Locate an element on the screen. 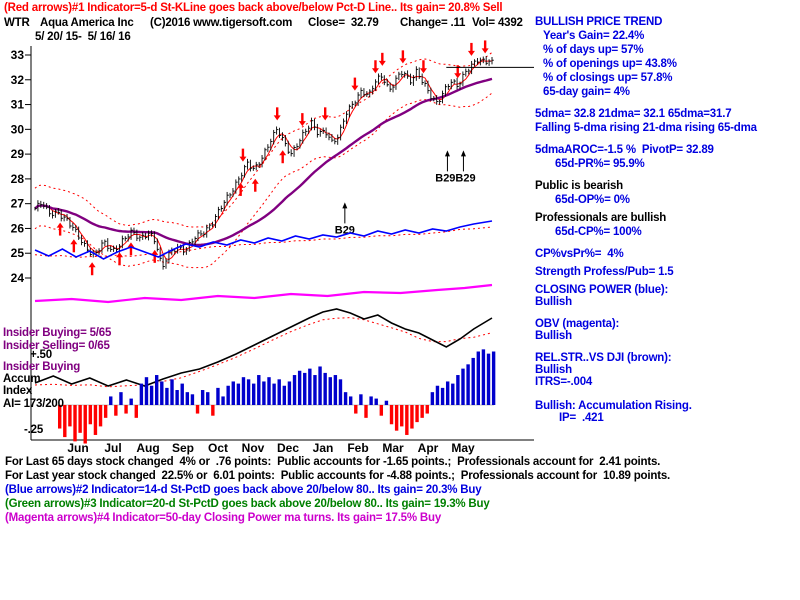 This screenshot has width=800, height=600. svg-text: 28 is located at coordinates (18, 179).